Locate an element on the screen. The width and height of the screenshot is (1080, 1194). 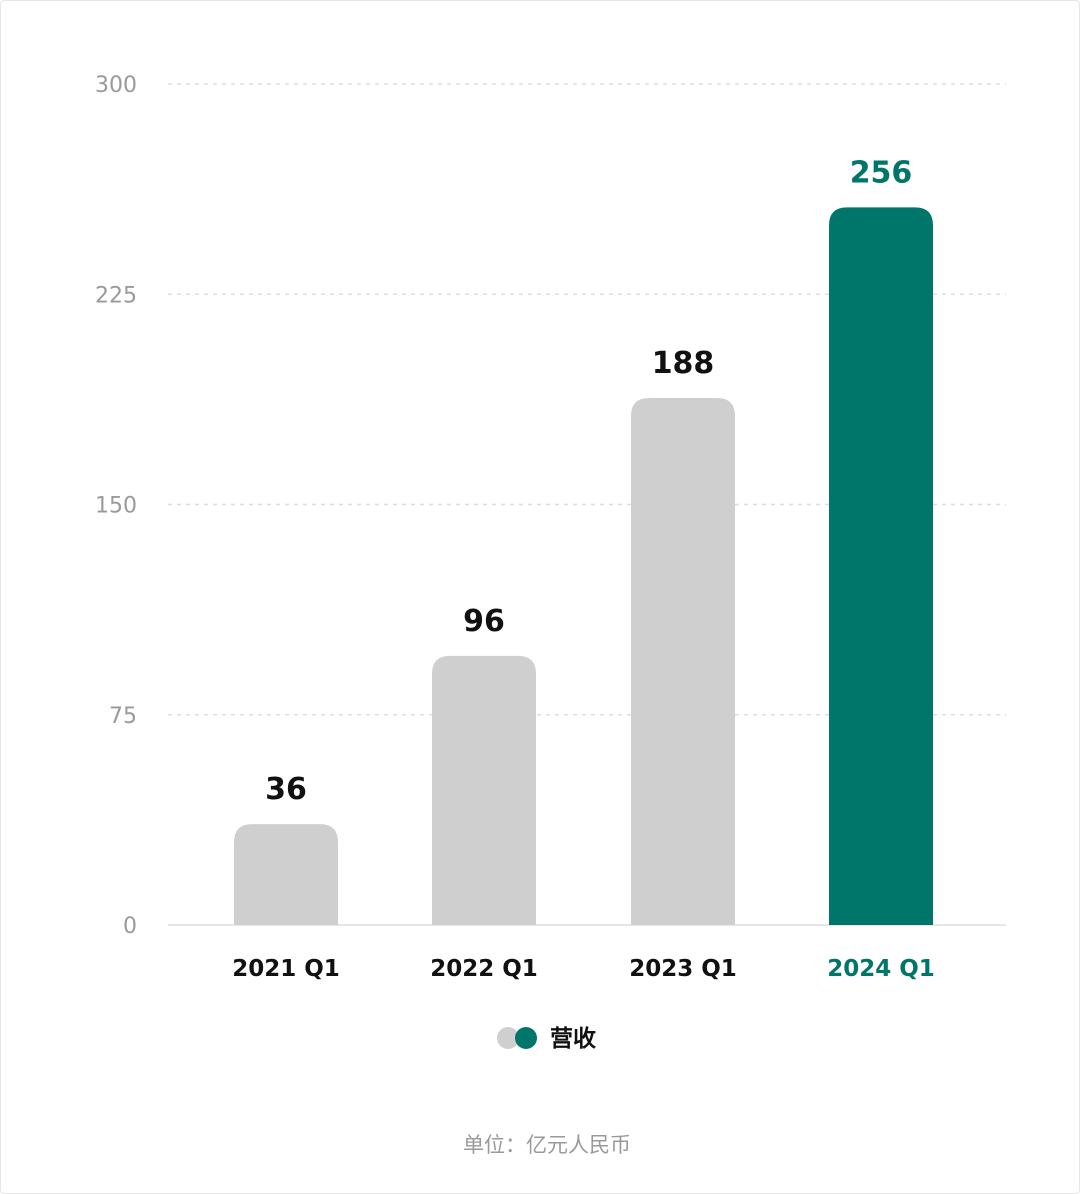
y-tick-label: 0 is located at coordinates (130, 926).